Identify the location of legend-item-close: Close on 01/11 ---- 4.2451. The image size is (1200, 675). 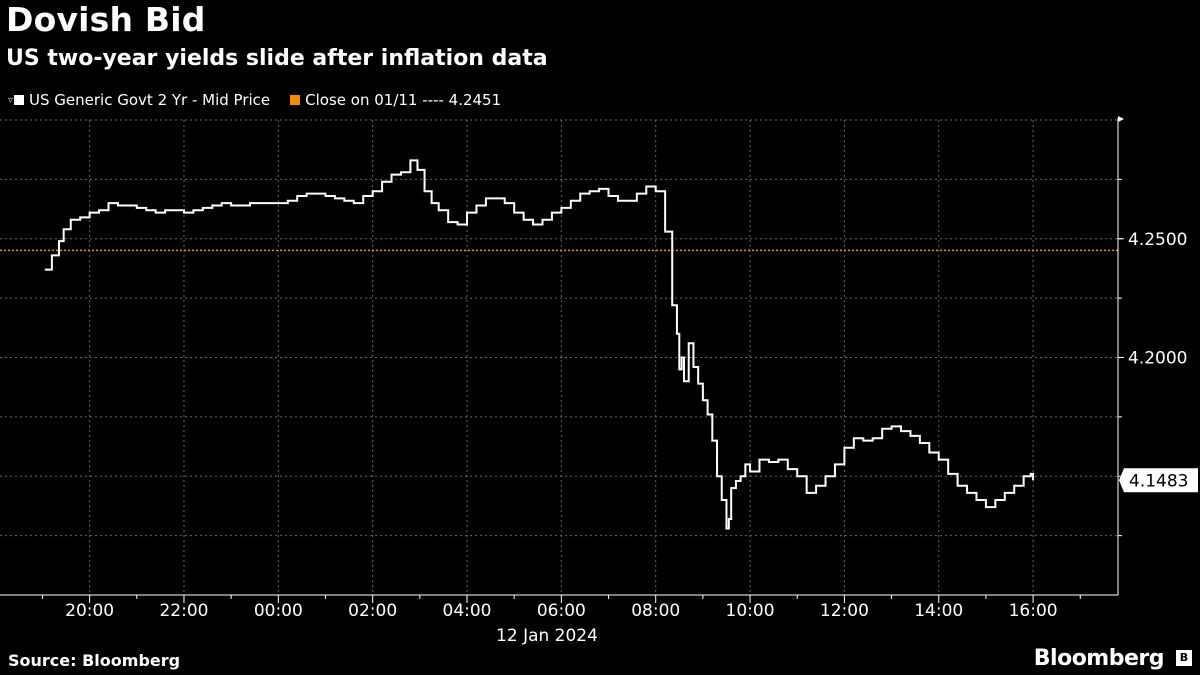
(395, 100).